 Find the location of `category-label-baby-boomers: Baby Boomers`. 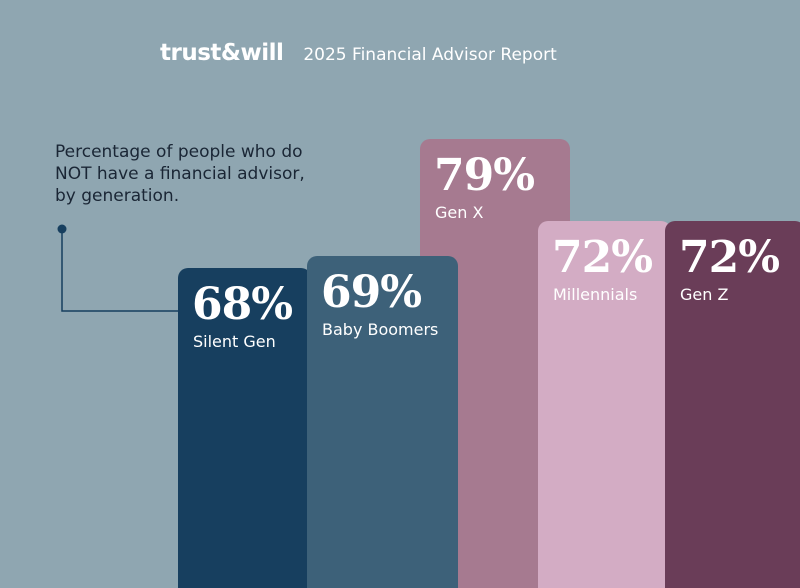

category-label-baby-boomers: Baby Boomers is located at coordinates (380, 329).